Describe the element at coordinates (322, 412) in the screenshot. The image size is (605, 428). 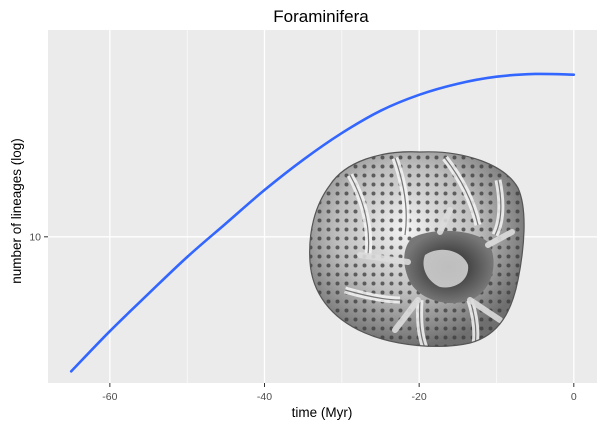
I see `x-axis-title: time (Myr)` at that location.